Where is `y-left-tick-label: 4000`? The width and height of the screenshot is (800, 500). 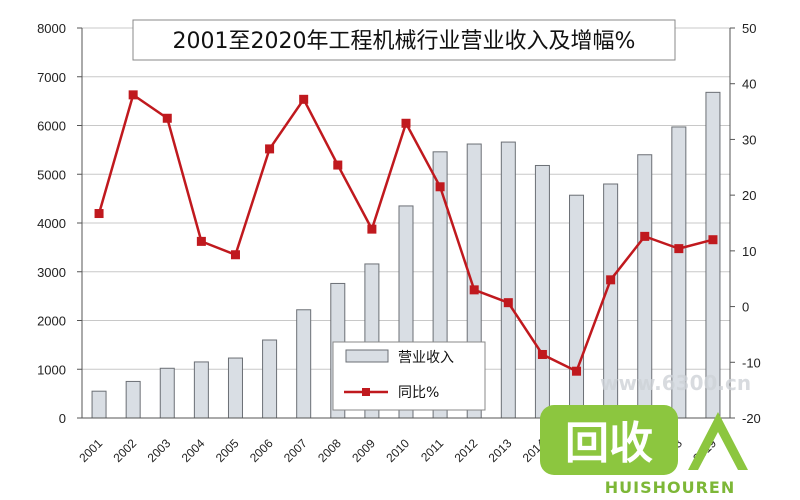
y-left-tick-label: 4000 is located at coordinates (51, 223).